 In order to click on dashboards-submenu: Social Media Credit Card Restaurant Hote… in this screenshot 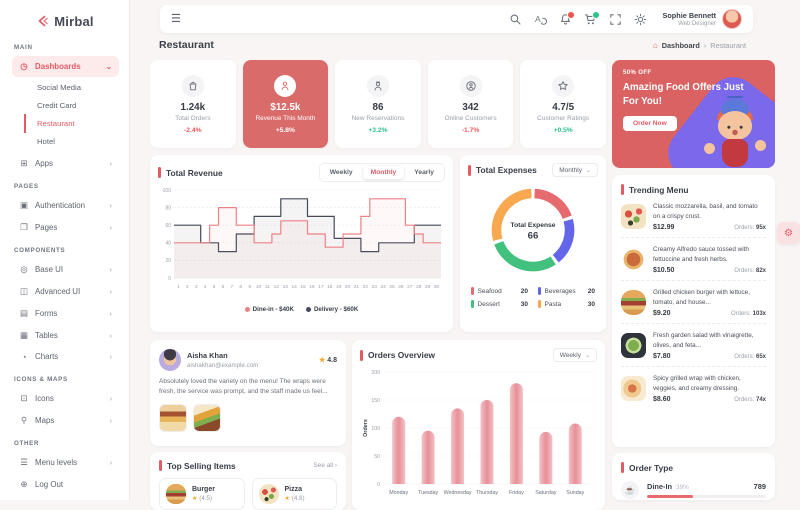, I will do `click(71, 114)`.